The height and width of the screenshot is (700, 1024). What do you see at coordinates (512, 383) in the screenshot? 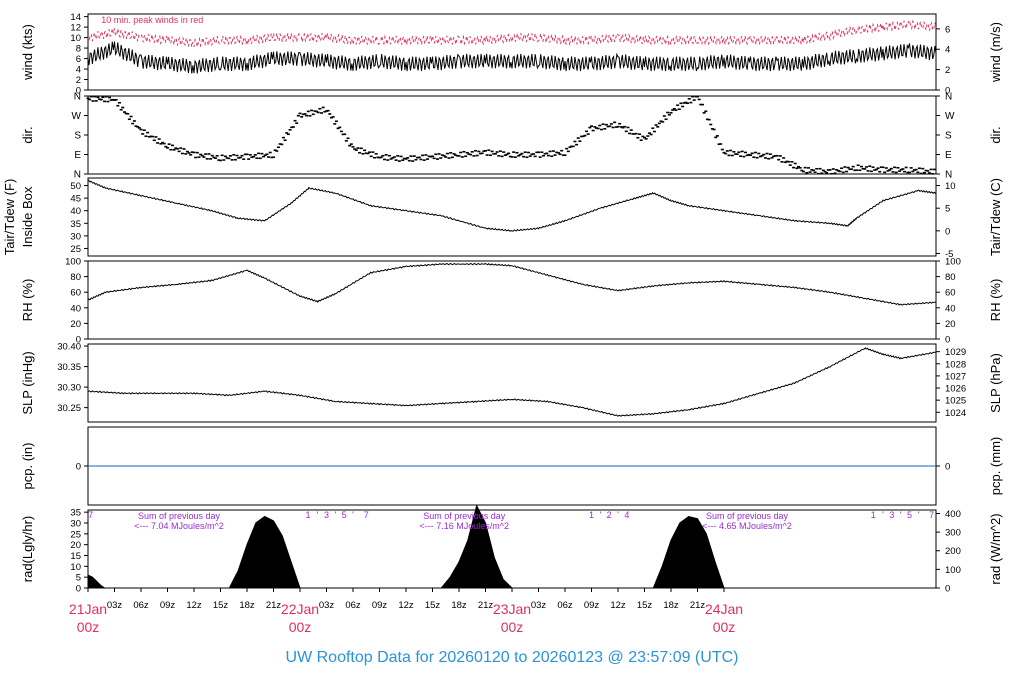
I see `slp-frame` at bounding box center [512, 383].